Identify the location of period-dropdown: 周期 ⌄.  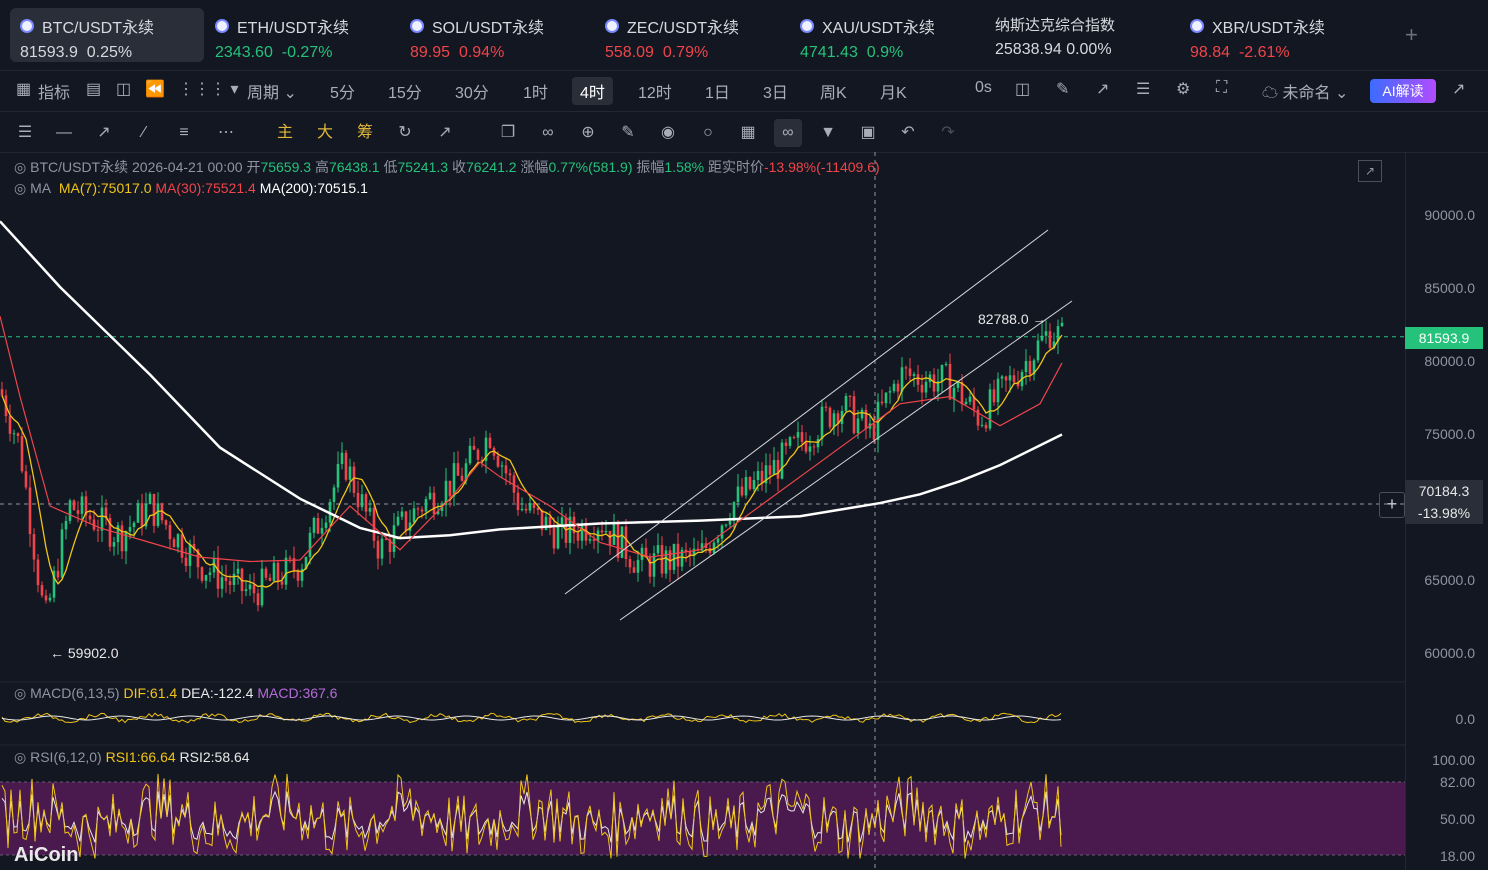
(272, 91).